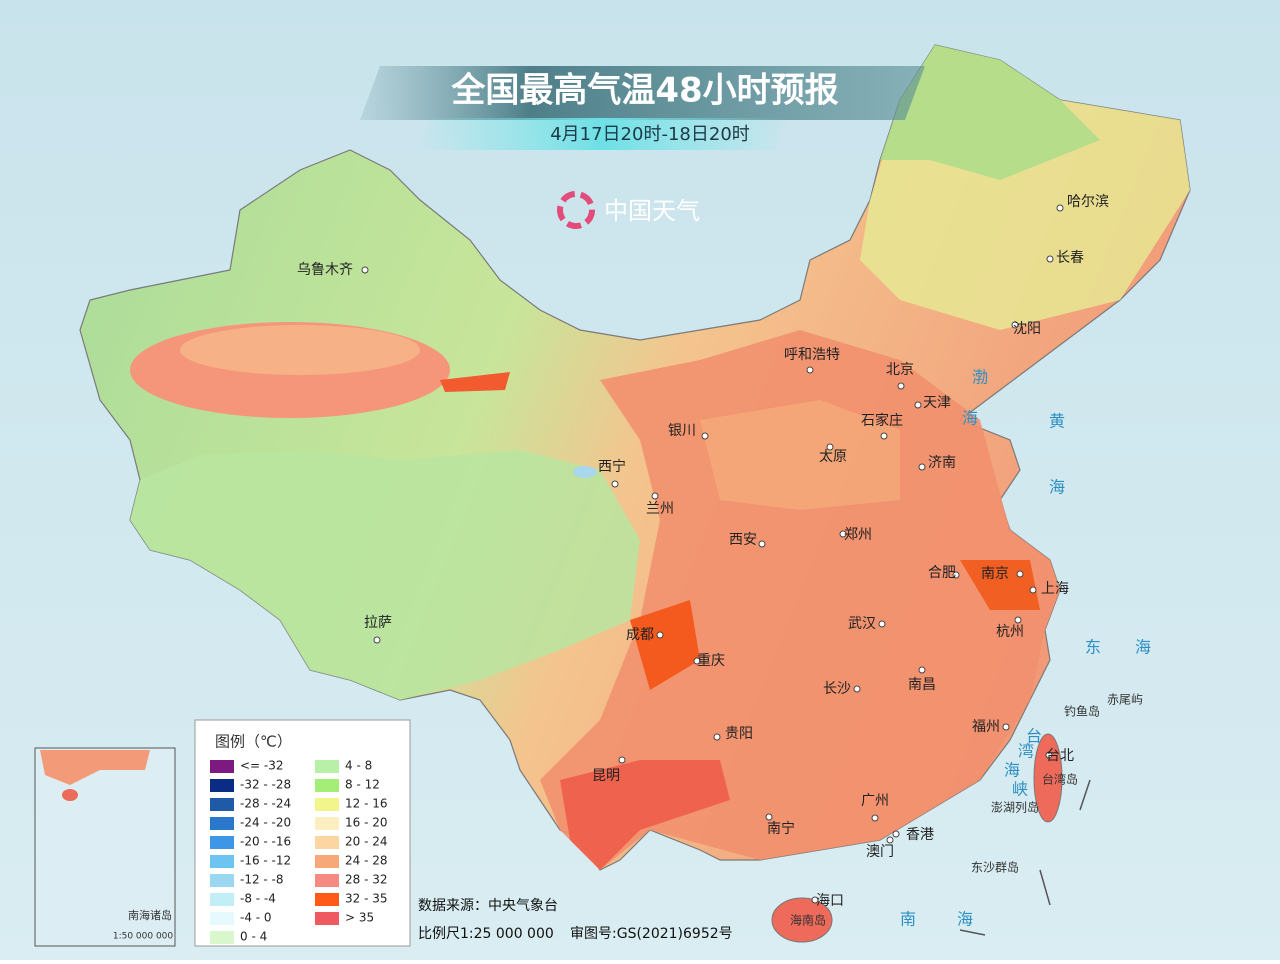 Image resolution: width=1280 pixels, height=964 pixels. What do you see at coordinates (812, 355) in the screenshot?
I see `city-label: 呼和浩特` at bounding box center [812, 355].